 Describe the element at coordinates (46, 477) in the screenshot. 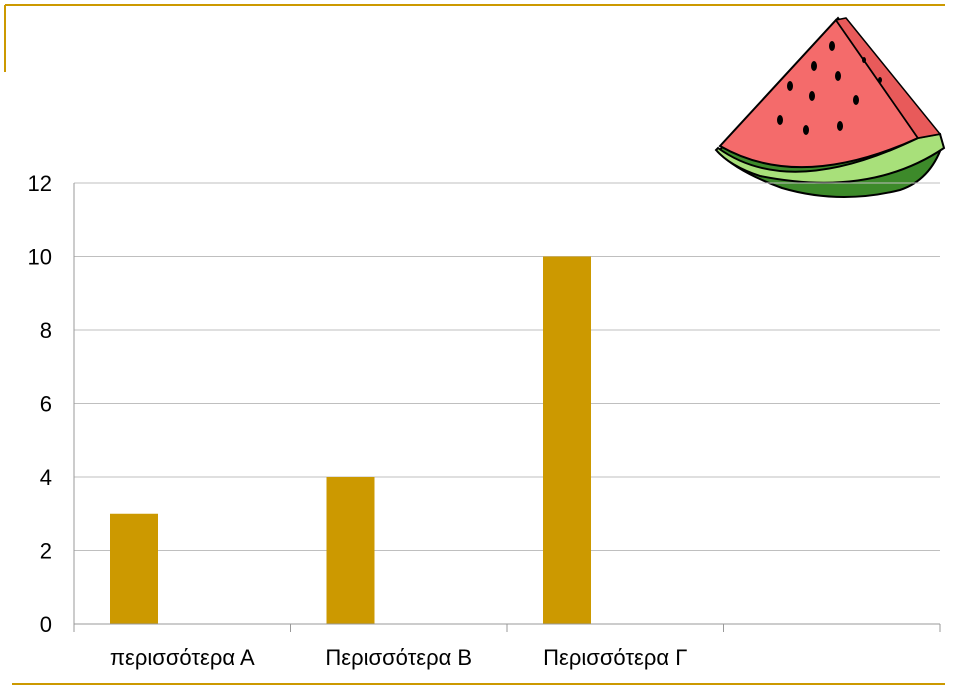

I see `y-tick-label: 4` at that location.